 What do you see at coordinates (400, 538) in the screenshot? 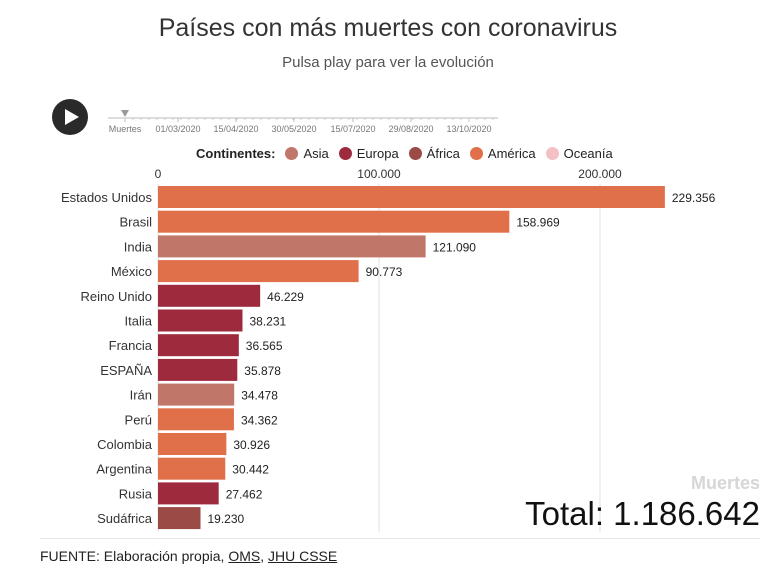
I see `divider` at bounding box center [400, 538].